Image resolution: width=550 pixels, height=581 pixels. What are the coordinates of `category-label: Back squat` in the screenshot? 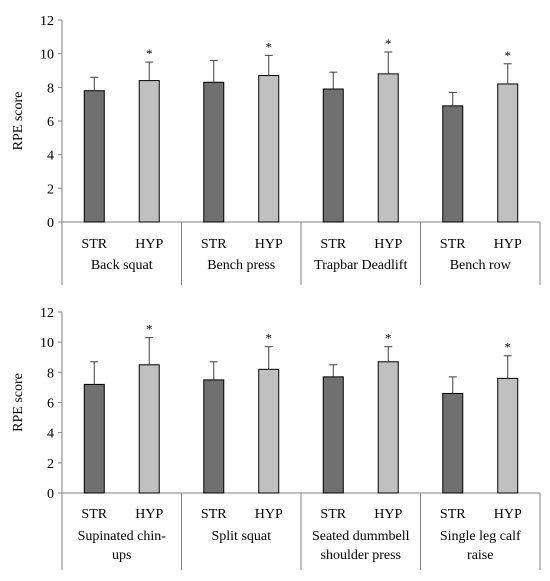 It's located at (122, 265).